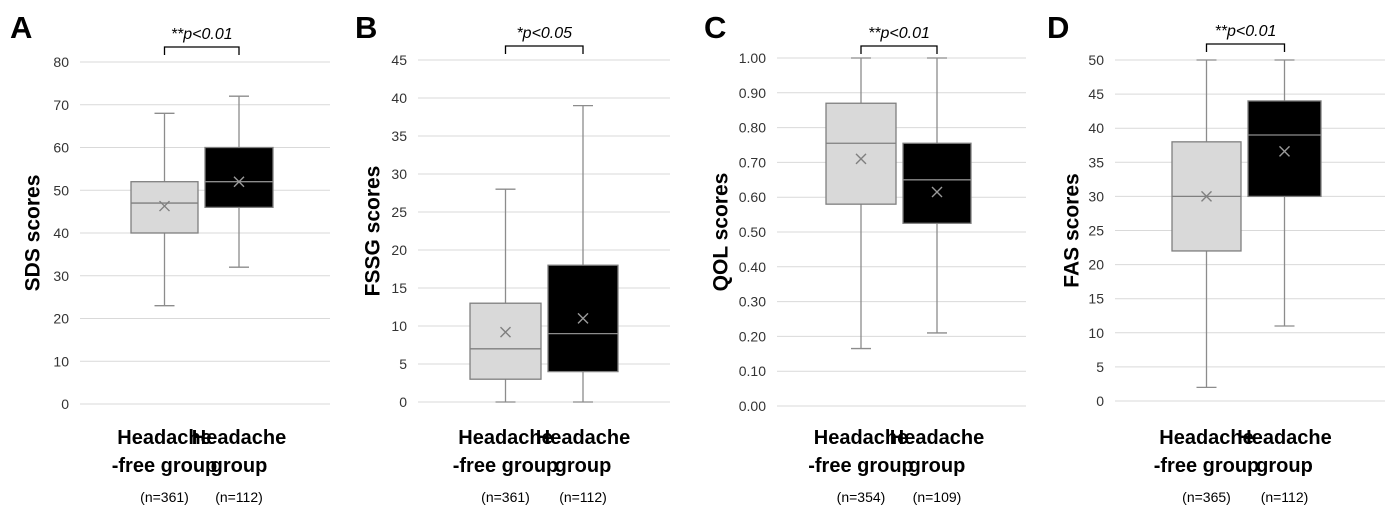 The image size is (1387, 506). What do you see at coordinates (752, 93) in the screenshot?
I see `y-tick-label: 0.90` at bounding box center [752, 93].